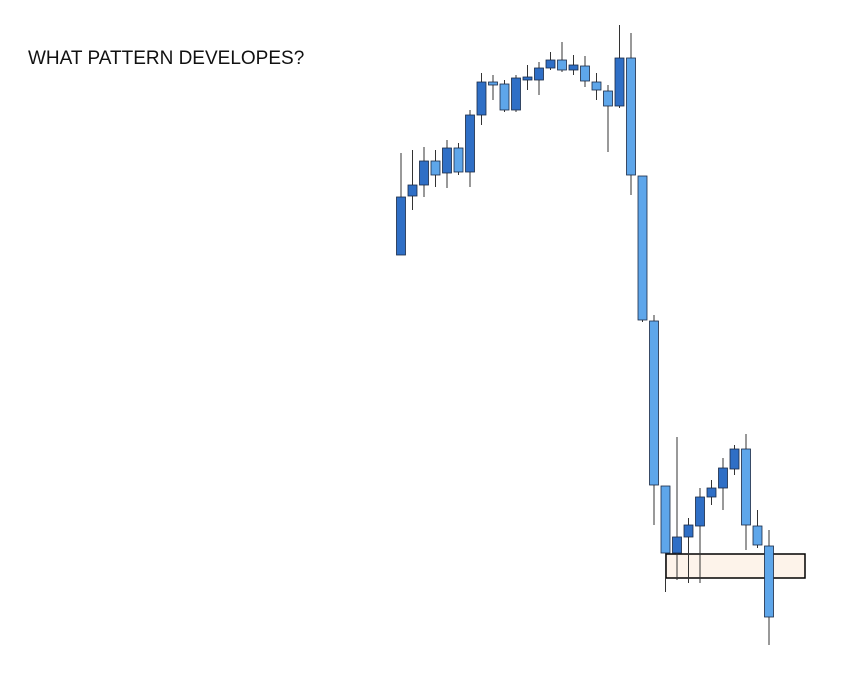 The image size is (856, 678). I want to click on chart-title: WHAT PATTERN DEVELOPES?, so click(166, 58).